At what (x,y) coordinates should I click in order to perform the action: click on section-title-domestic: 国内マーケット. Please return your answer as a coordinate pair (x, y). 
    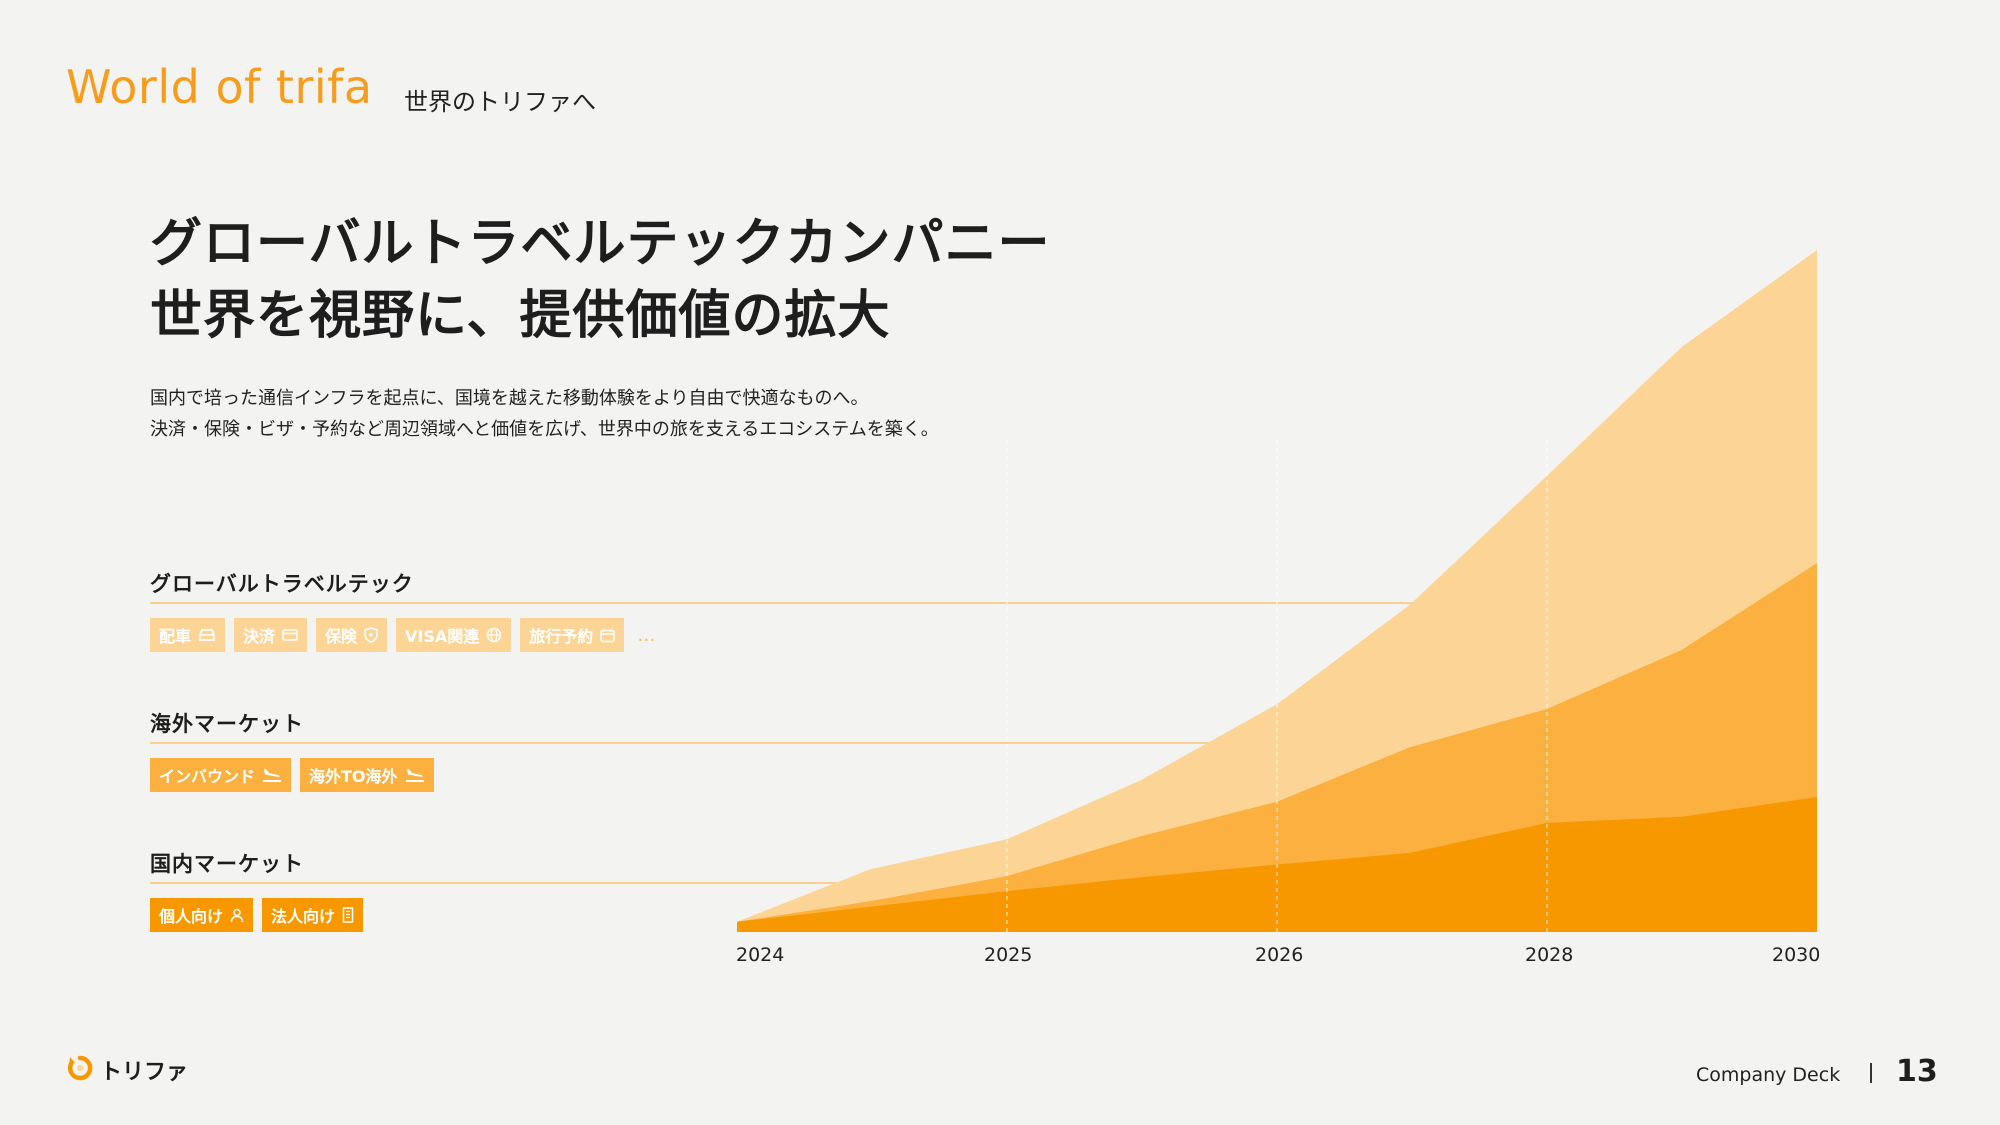
    Looking at the image, I should click on (227, 864).